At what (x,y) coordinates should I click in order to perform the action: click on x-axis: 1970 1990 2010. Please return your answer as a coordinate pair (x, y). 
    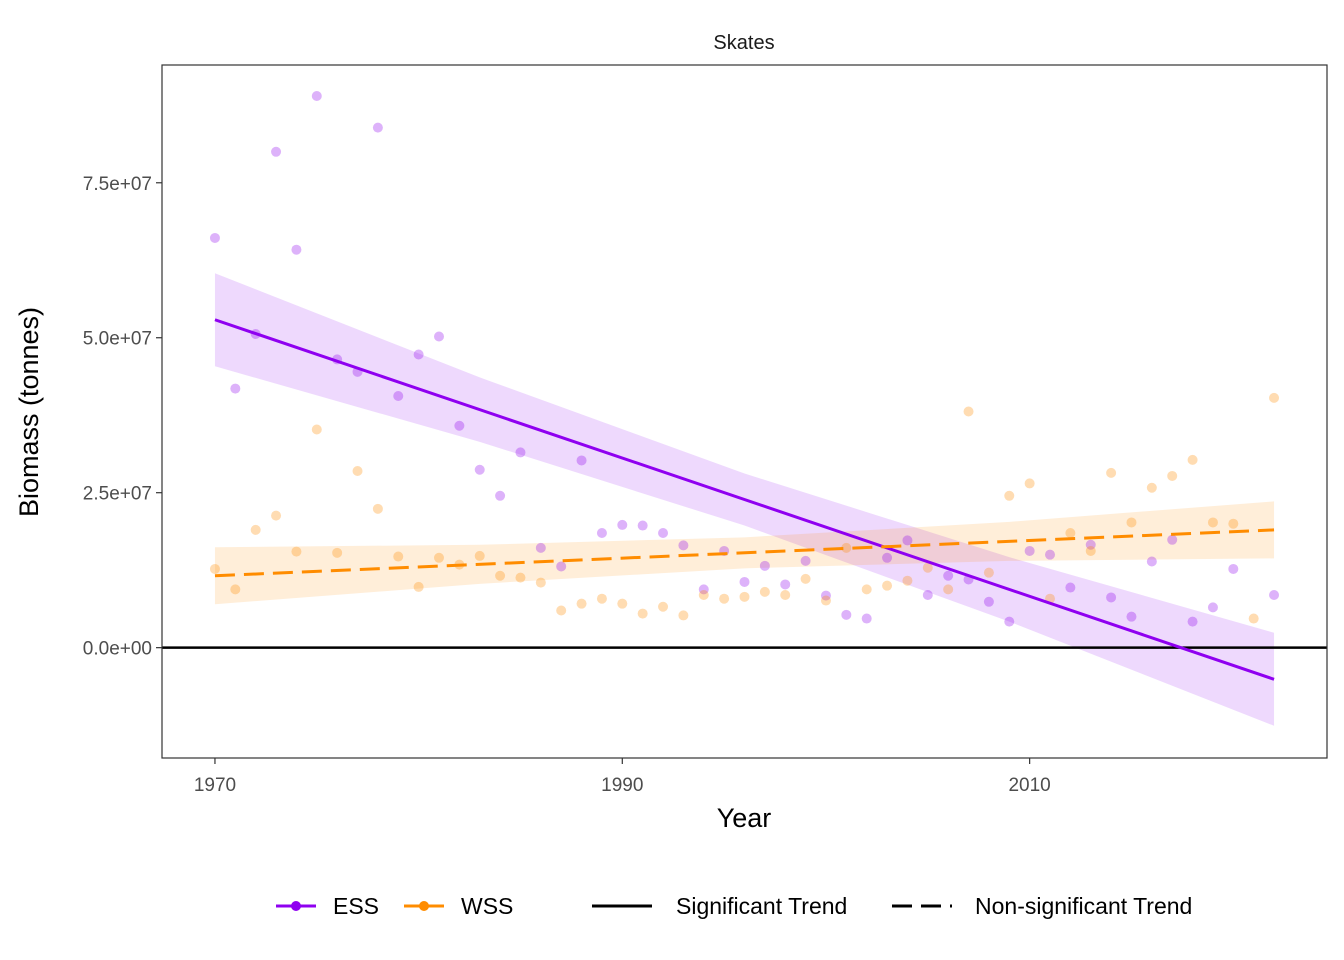
    Looking at the image, I should click on (622, 777).